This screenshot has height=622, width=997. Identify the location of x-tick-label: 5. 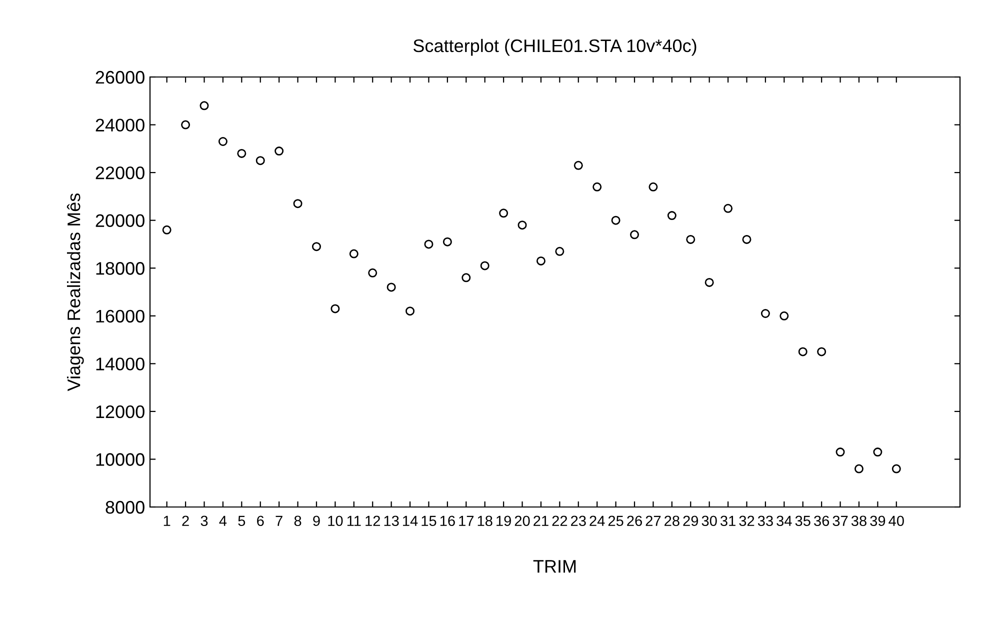
(242, 521).